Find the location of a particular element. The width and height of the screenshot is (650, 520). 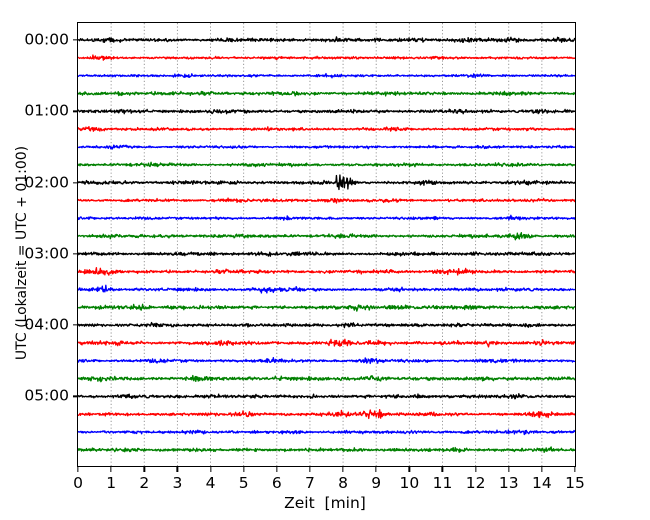

x-axis-tick-label: 3 is located at coordinates (177, 483).